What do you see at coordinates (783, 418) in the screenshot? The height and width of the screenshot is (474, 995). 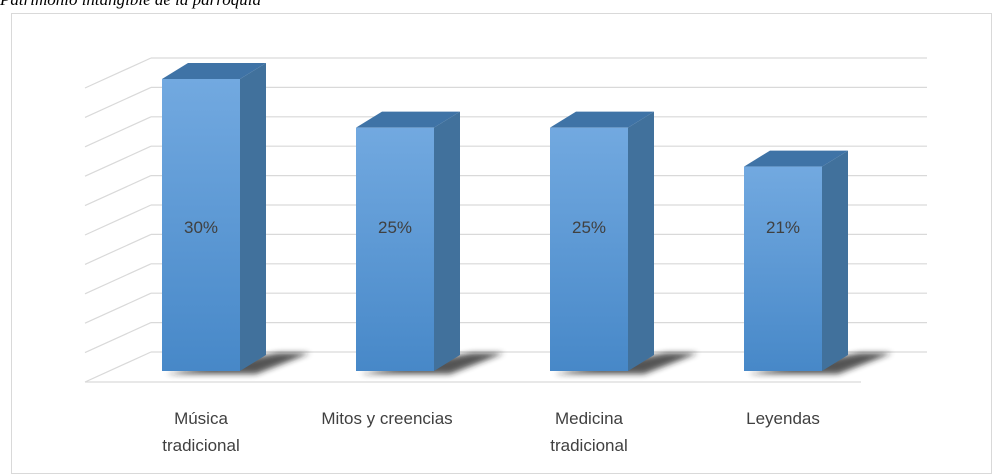 I see `category-label: Leyendas` at bounding box center [783, 418].